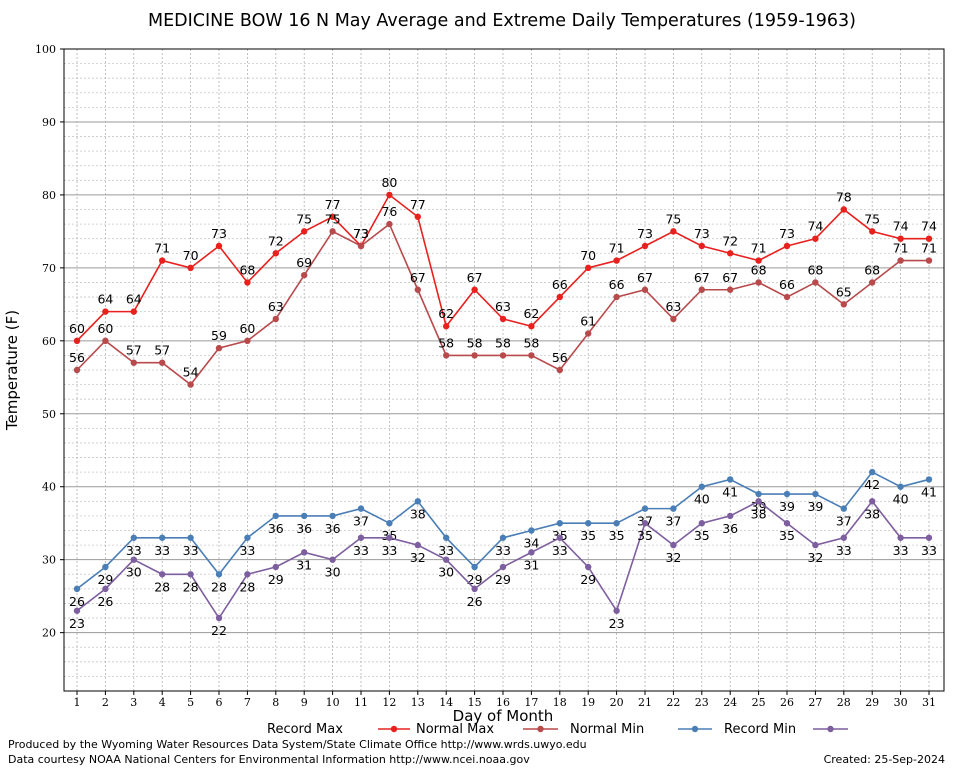  What do you see at coordinates (645, 702) in the screenshot?
I see `x-tick-label: 21` at bounding box center [645, 702].